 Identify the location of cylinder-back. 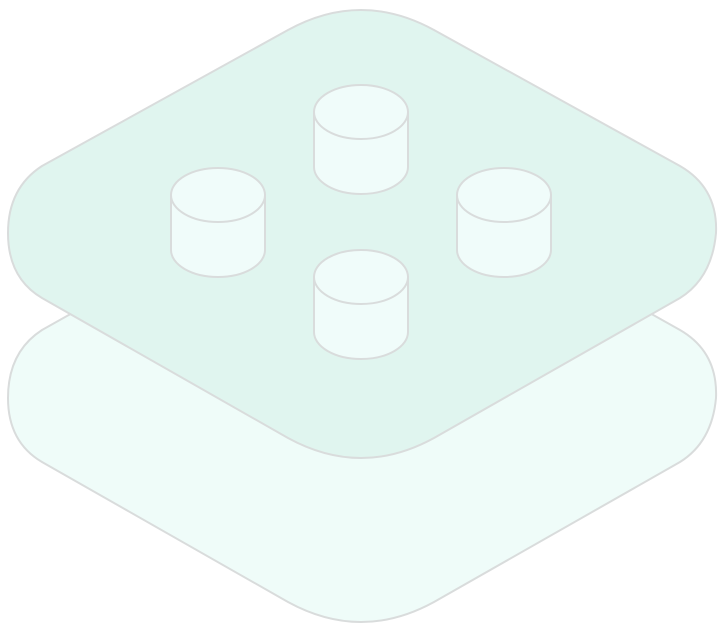
(361, 139).